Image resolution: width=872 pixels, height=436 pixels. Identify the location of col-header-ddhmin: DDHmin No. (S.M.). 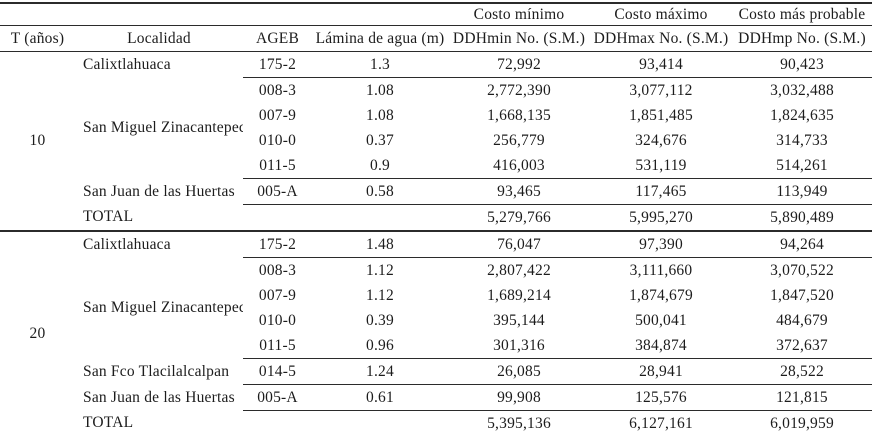
(519, 38).